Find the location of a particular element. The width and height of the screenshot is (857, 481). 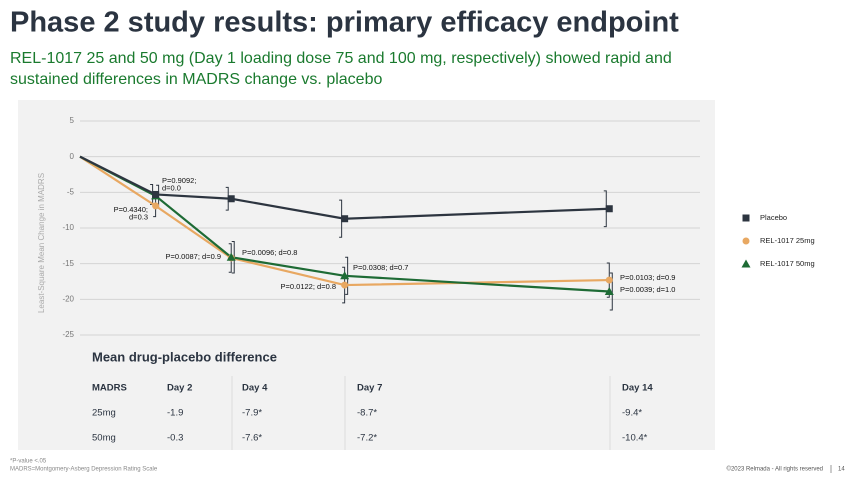

table-cell: -9.4* is located at coordinates (632, 413).